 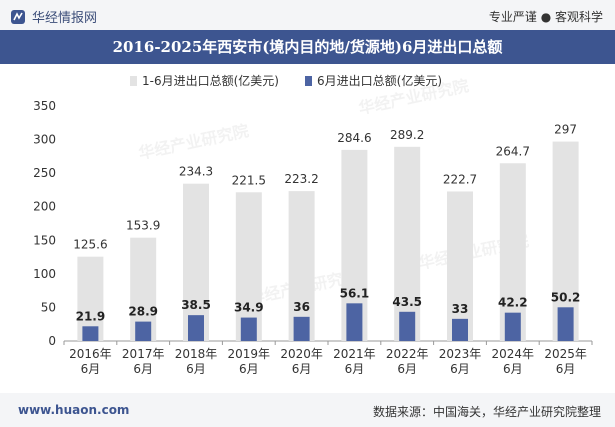 What do you see at coordinates (407, 302) in the screenshot?
I see `data-label-series2: 43.5` at bounding box center [407, 302].